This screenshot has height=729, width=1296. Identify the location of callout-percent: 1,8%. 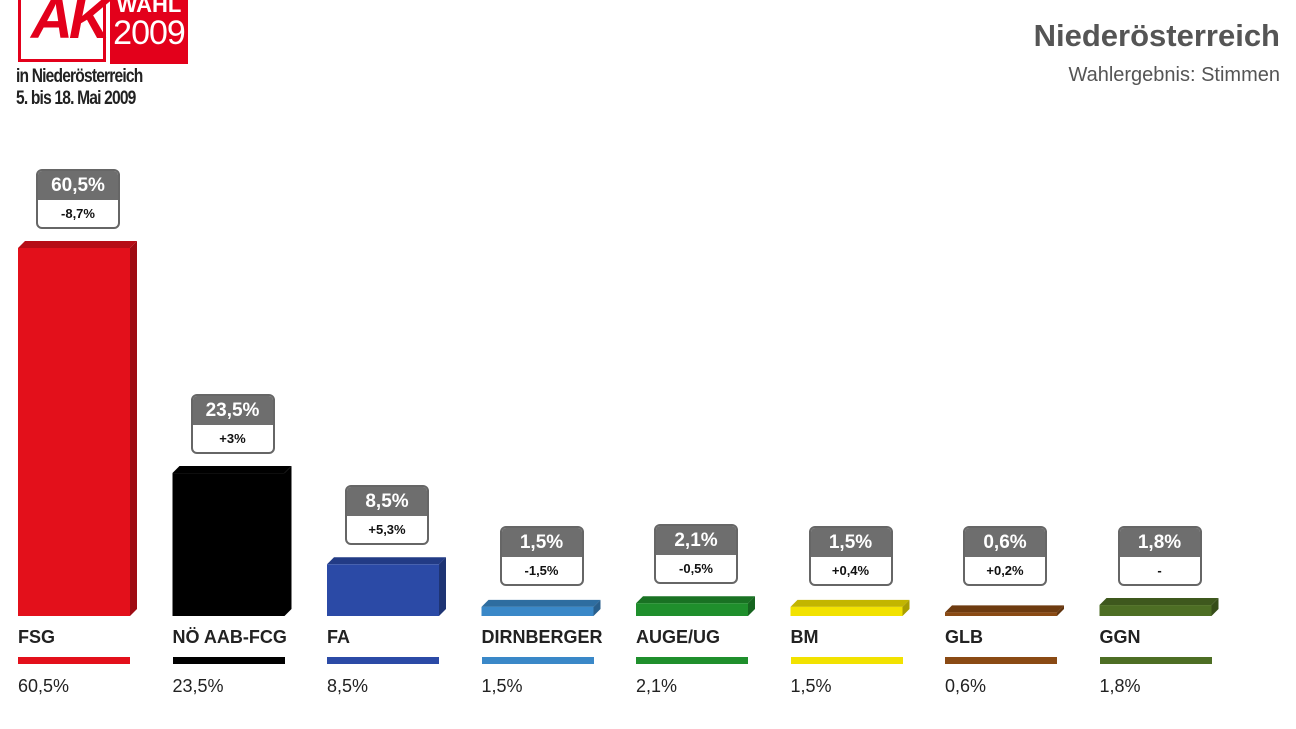
(1159, 542).